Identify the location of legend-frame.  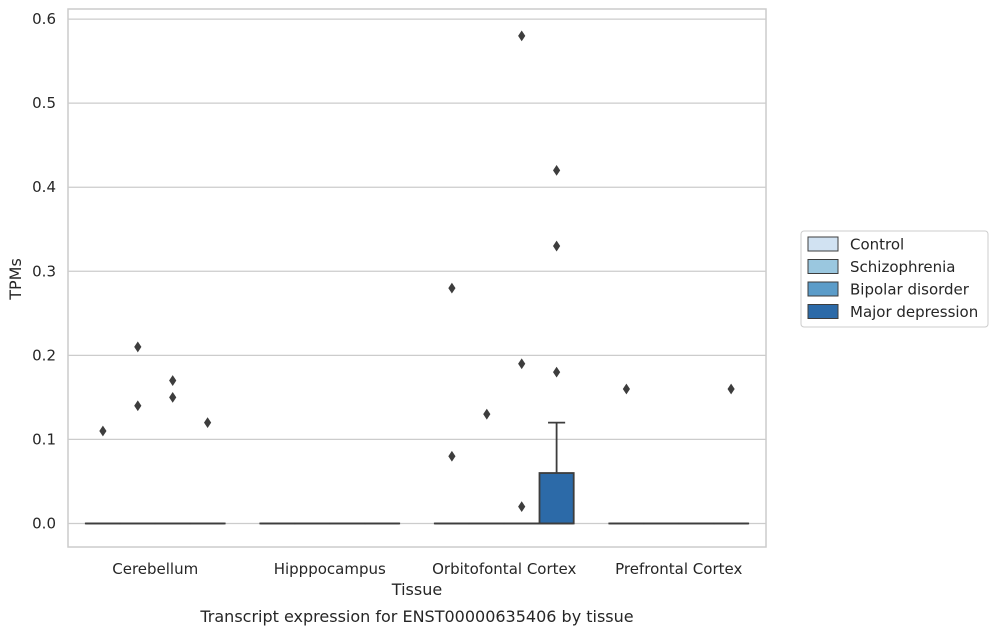
(894, 279).